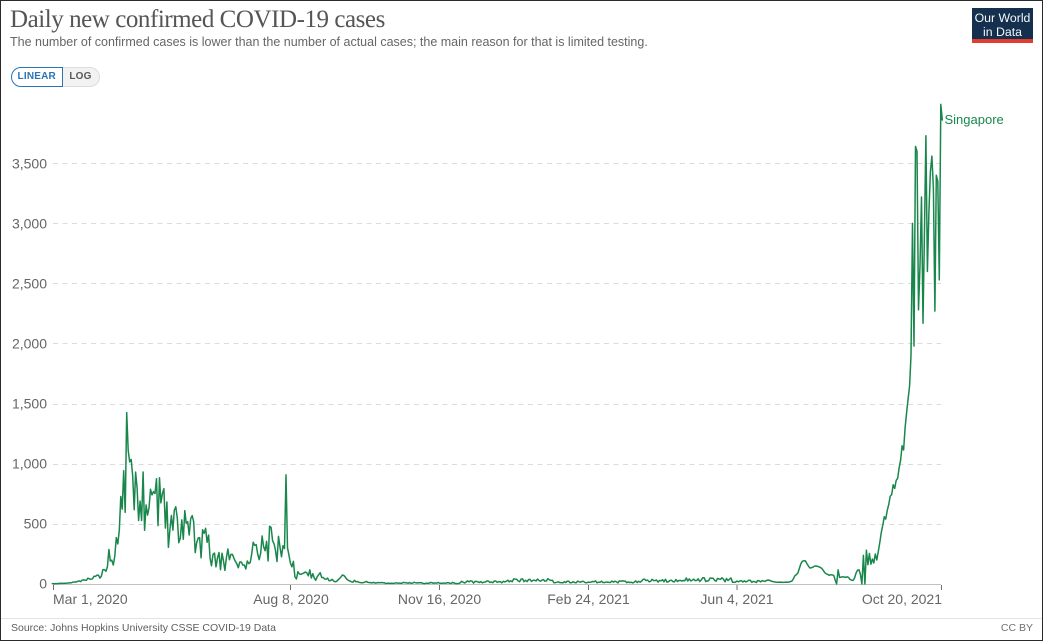 Image resolution: width=1043 pixels, height=641 pixels. I want to click on svg-text: Aug 8, 2020, so click(291, 599).